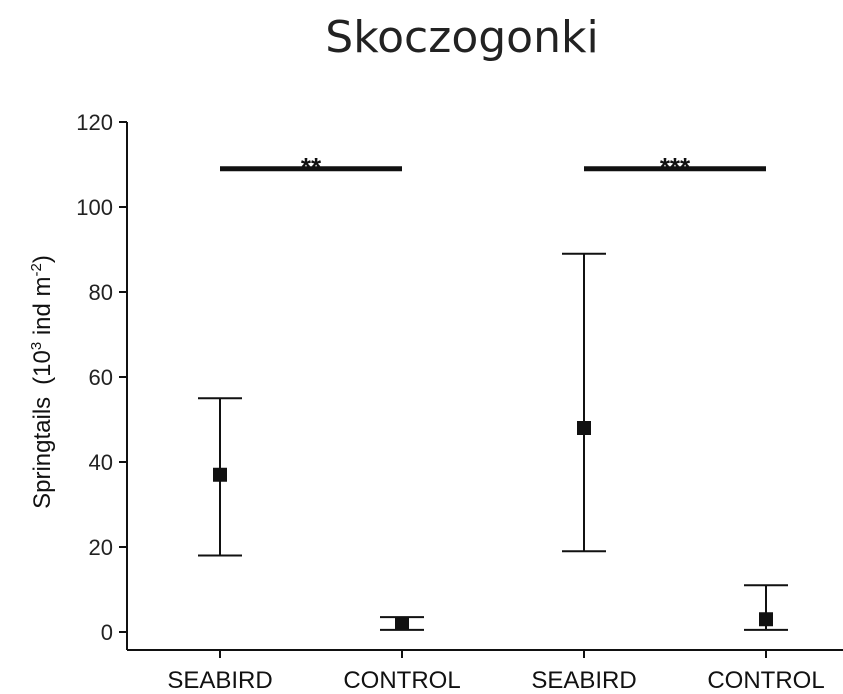 This screenshot has height=694, width=843. What do you see at coordinates (101, 292) in the screenshot?
I see `y-tick-label: 80` at bounding box center [101, 292].